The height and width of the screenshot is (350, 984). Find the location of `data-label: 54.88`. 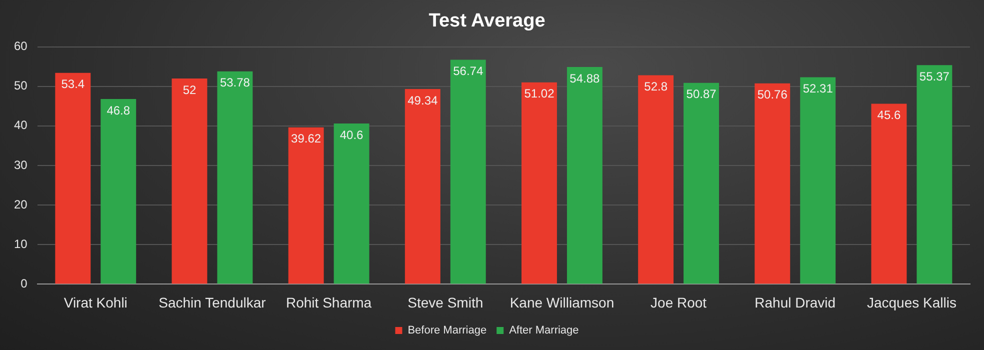

data-label: 54.88 is located at coordinates (585, 78).